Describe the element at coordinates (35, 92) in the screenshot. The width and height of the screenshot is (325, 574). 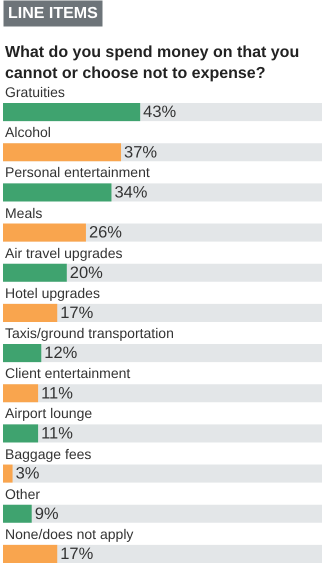
I see `y-tick-label: Gratuities` at that location.